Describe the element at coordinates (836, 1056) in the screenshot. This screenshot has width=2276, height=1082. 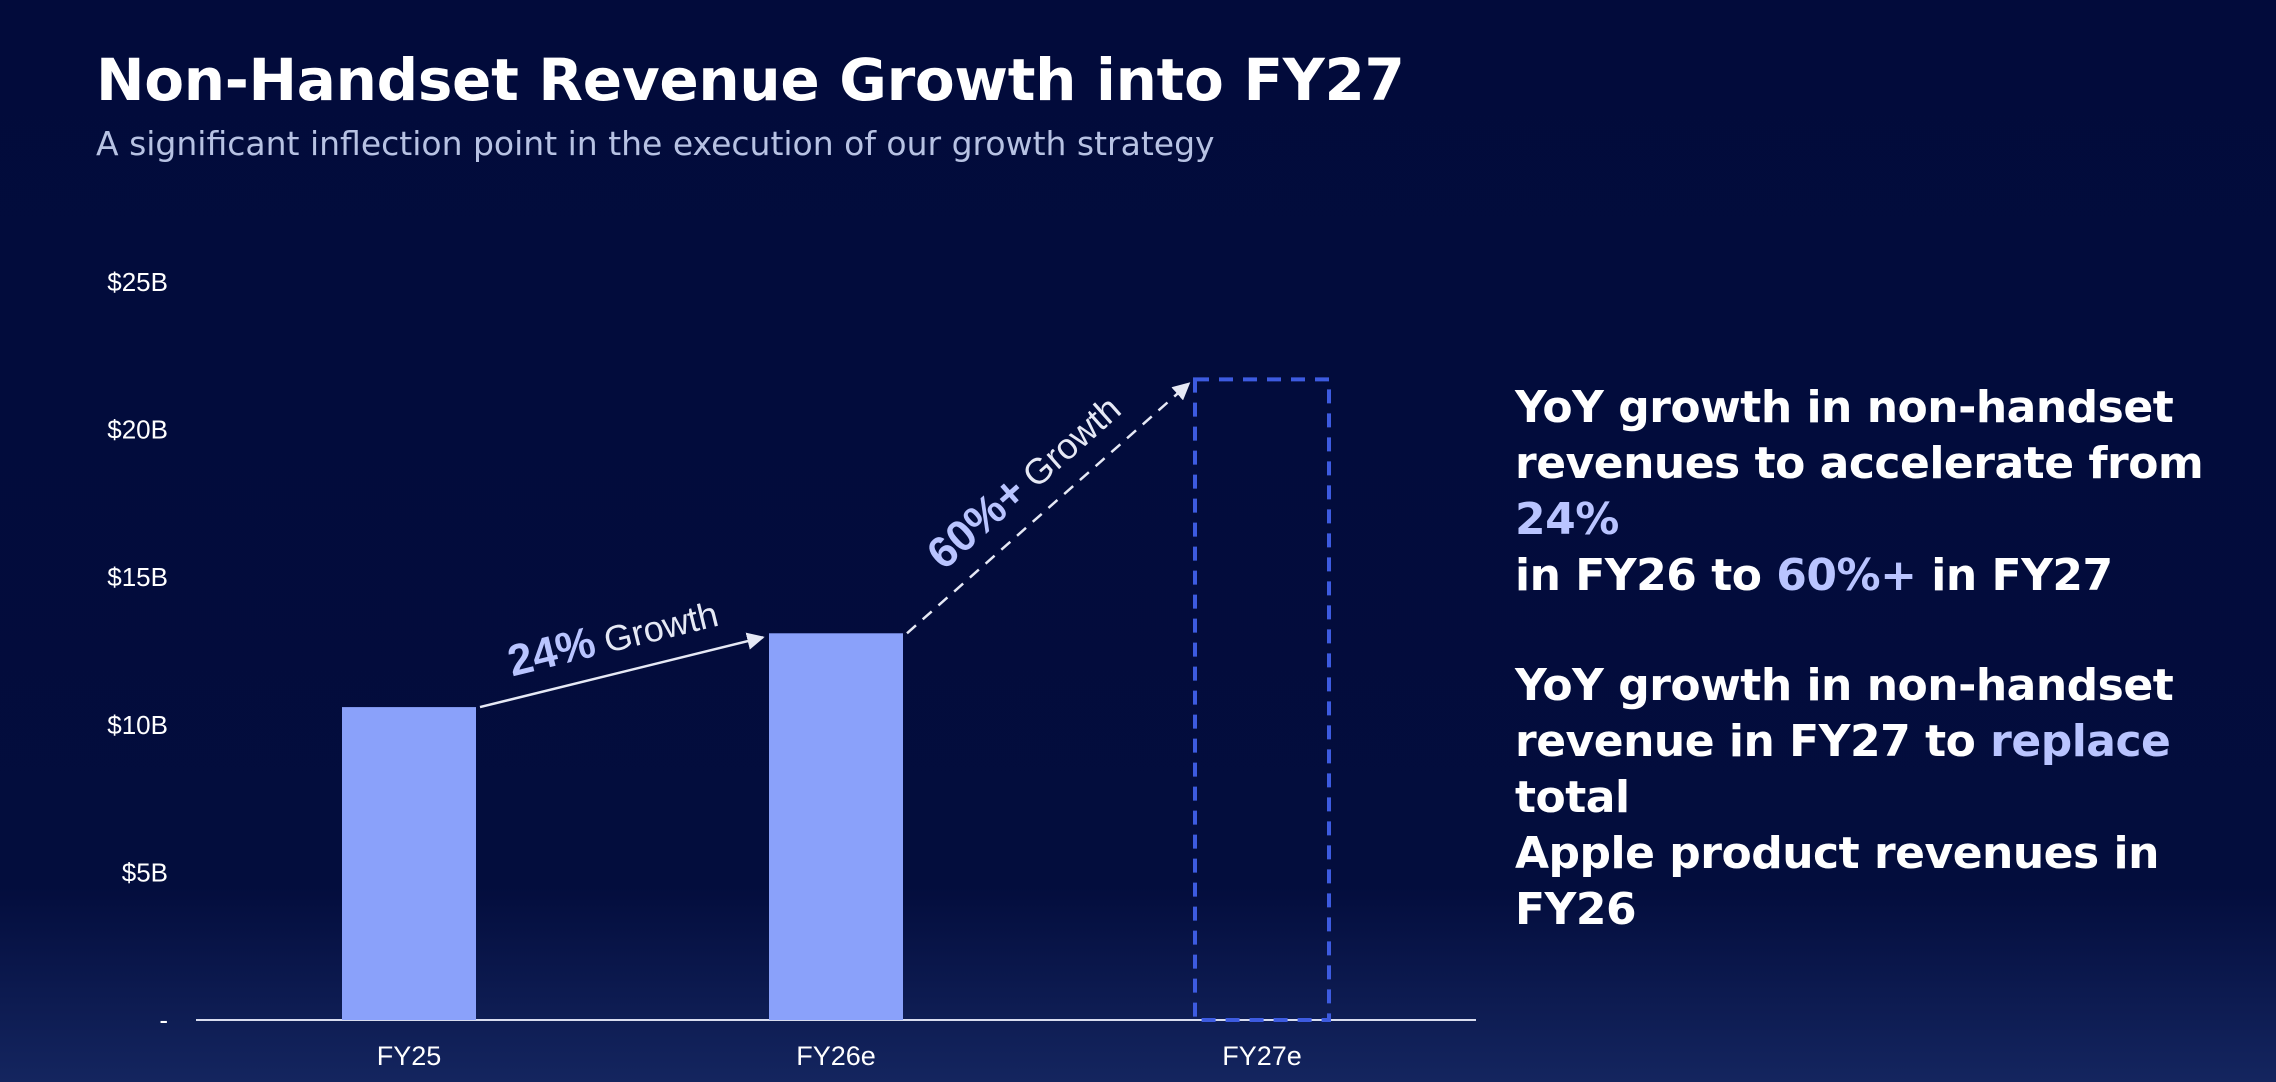
I see `x-tick-label: FY26e` at that location.